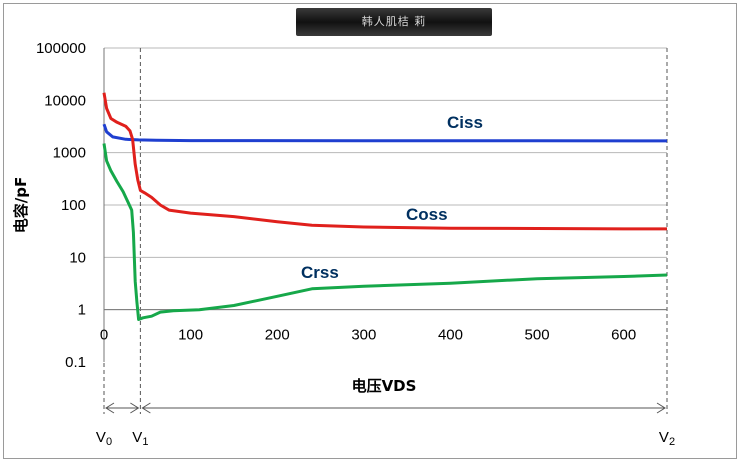 The image size is (742, 464). Describe the element at coordinates (392, 197) in the screenshot. I see `series-labels: Ciss Coss Crss` at that location.